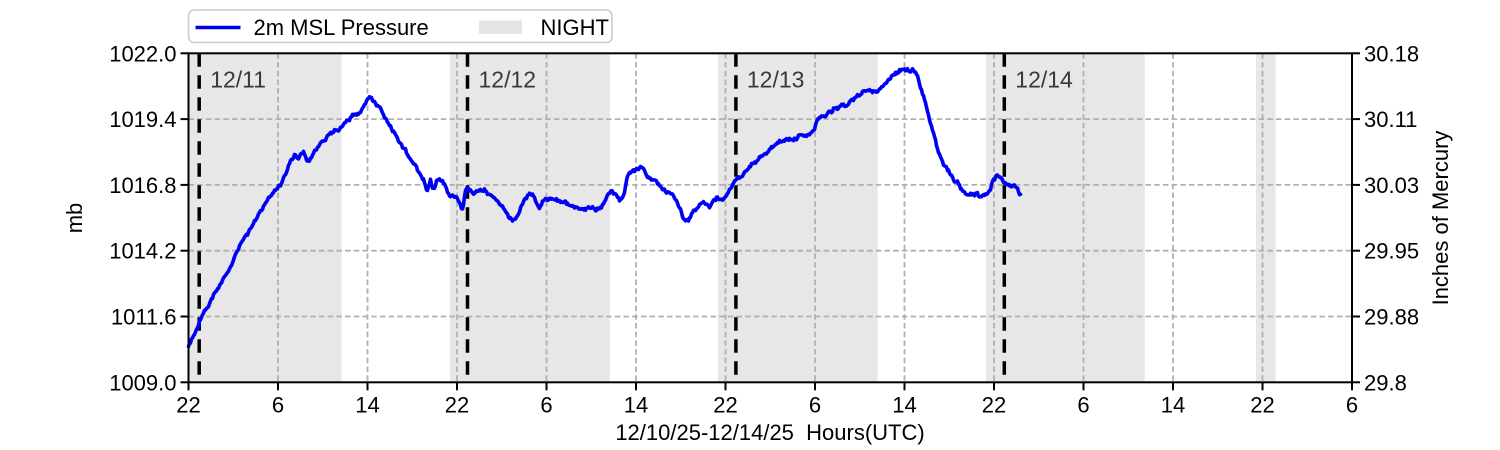 Image resolution: width=1500 pixels, height=450 pixels. I want to click on svg-text: 1019.4, so click(142, 119).